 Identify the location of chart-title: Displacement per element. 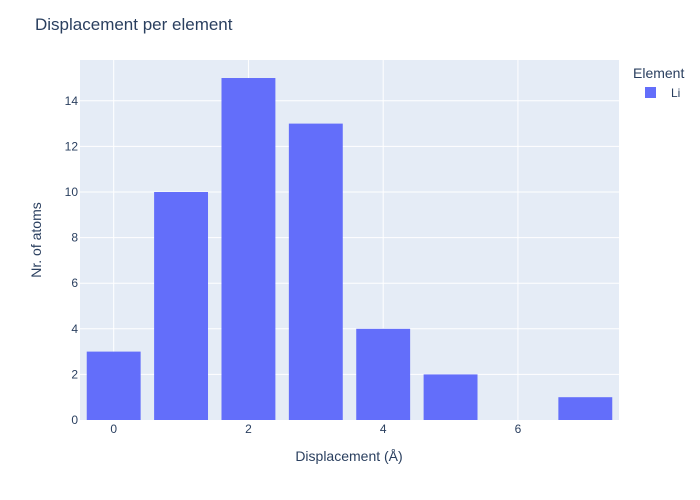
(134, 24).